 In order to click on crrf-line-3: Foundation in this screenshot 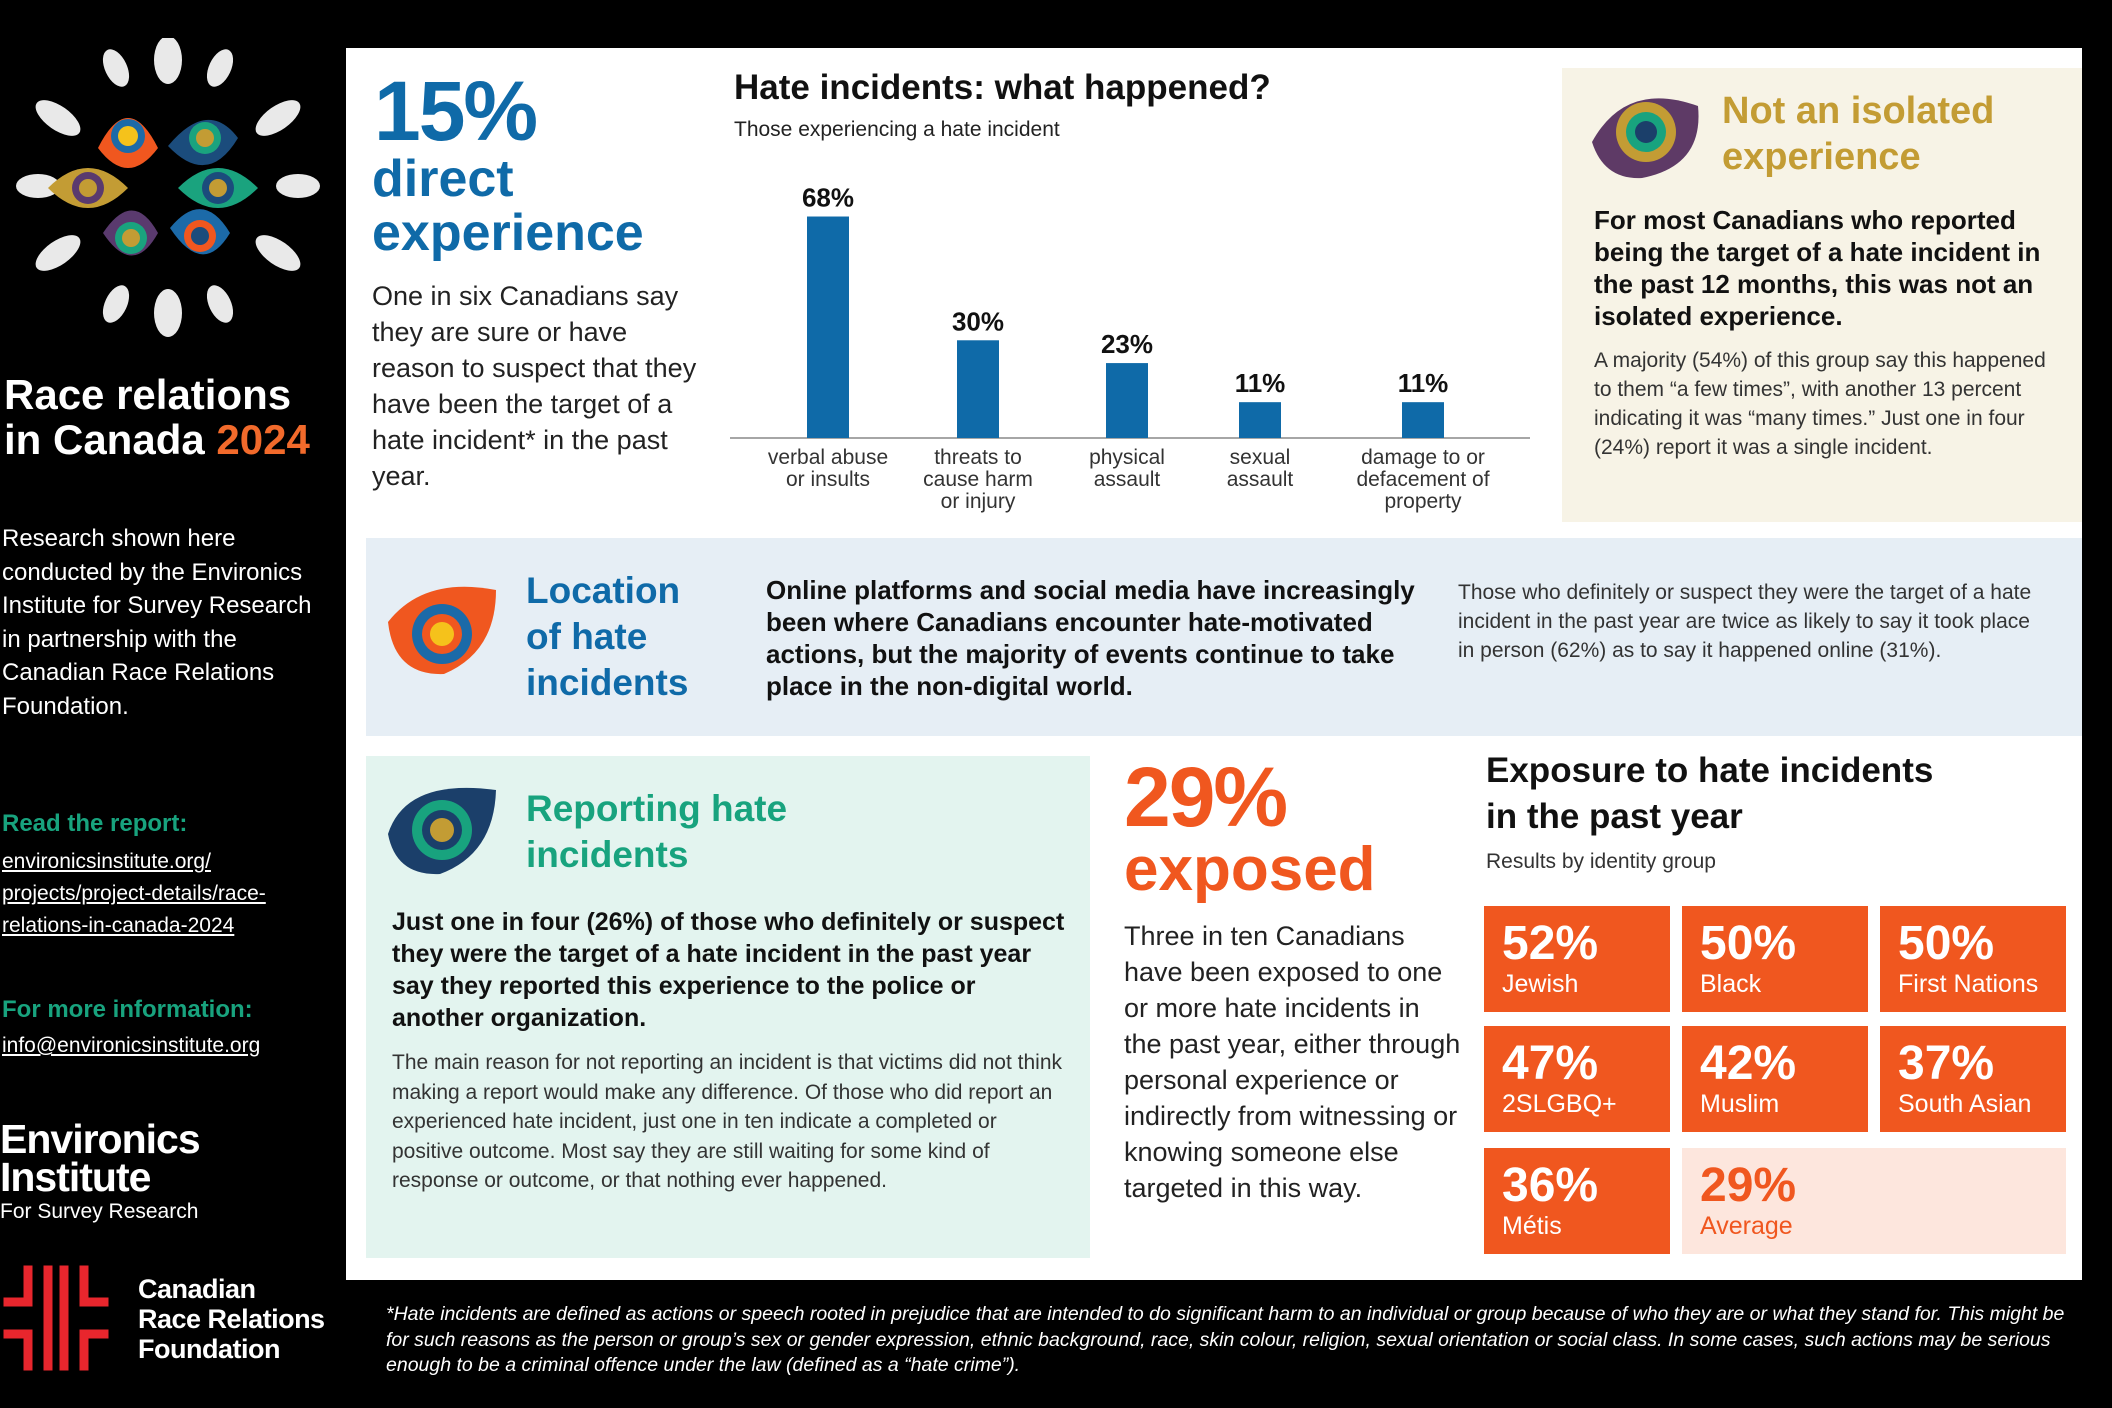, I will do `click(209, 1349)`.